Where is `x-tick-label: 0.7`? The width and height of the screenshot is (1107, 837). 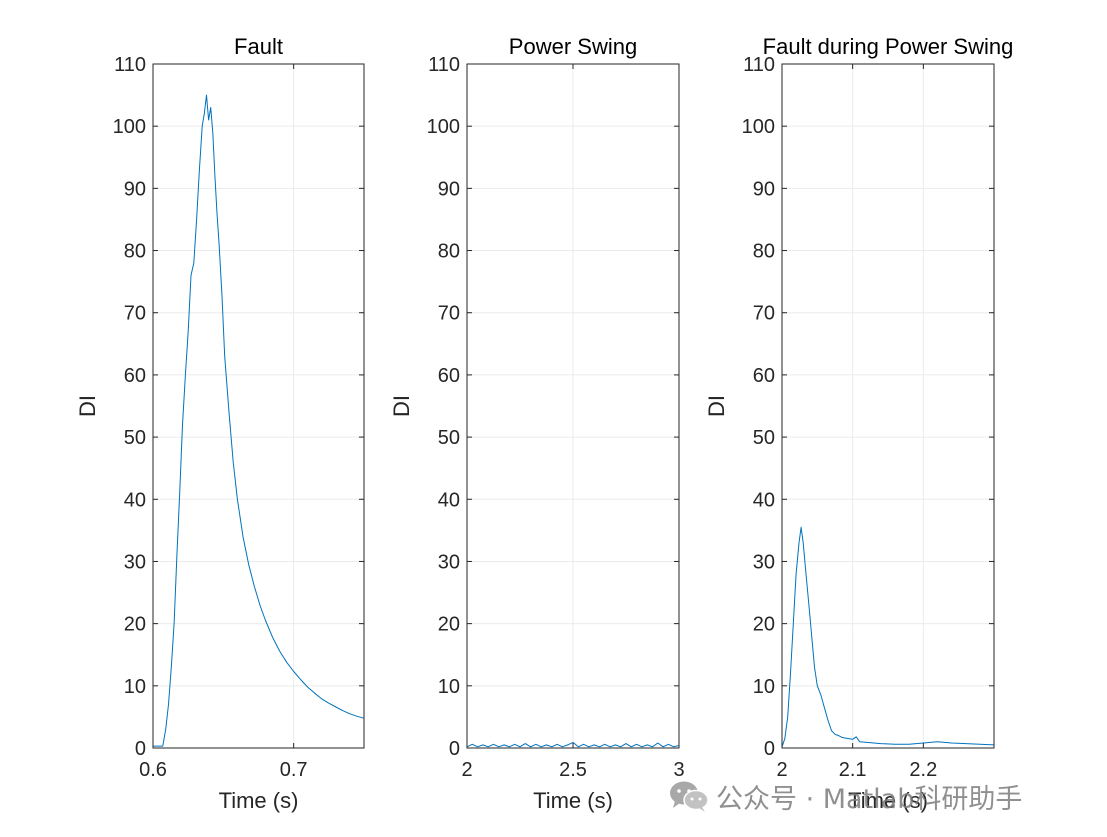
x-tick-label: 0.7 is located at coordinates (294, 770).